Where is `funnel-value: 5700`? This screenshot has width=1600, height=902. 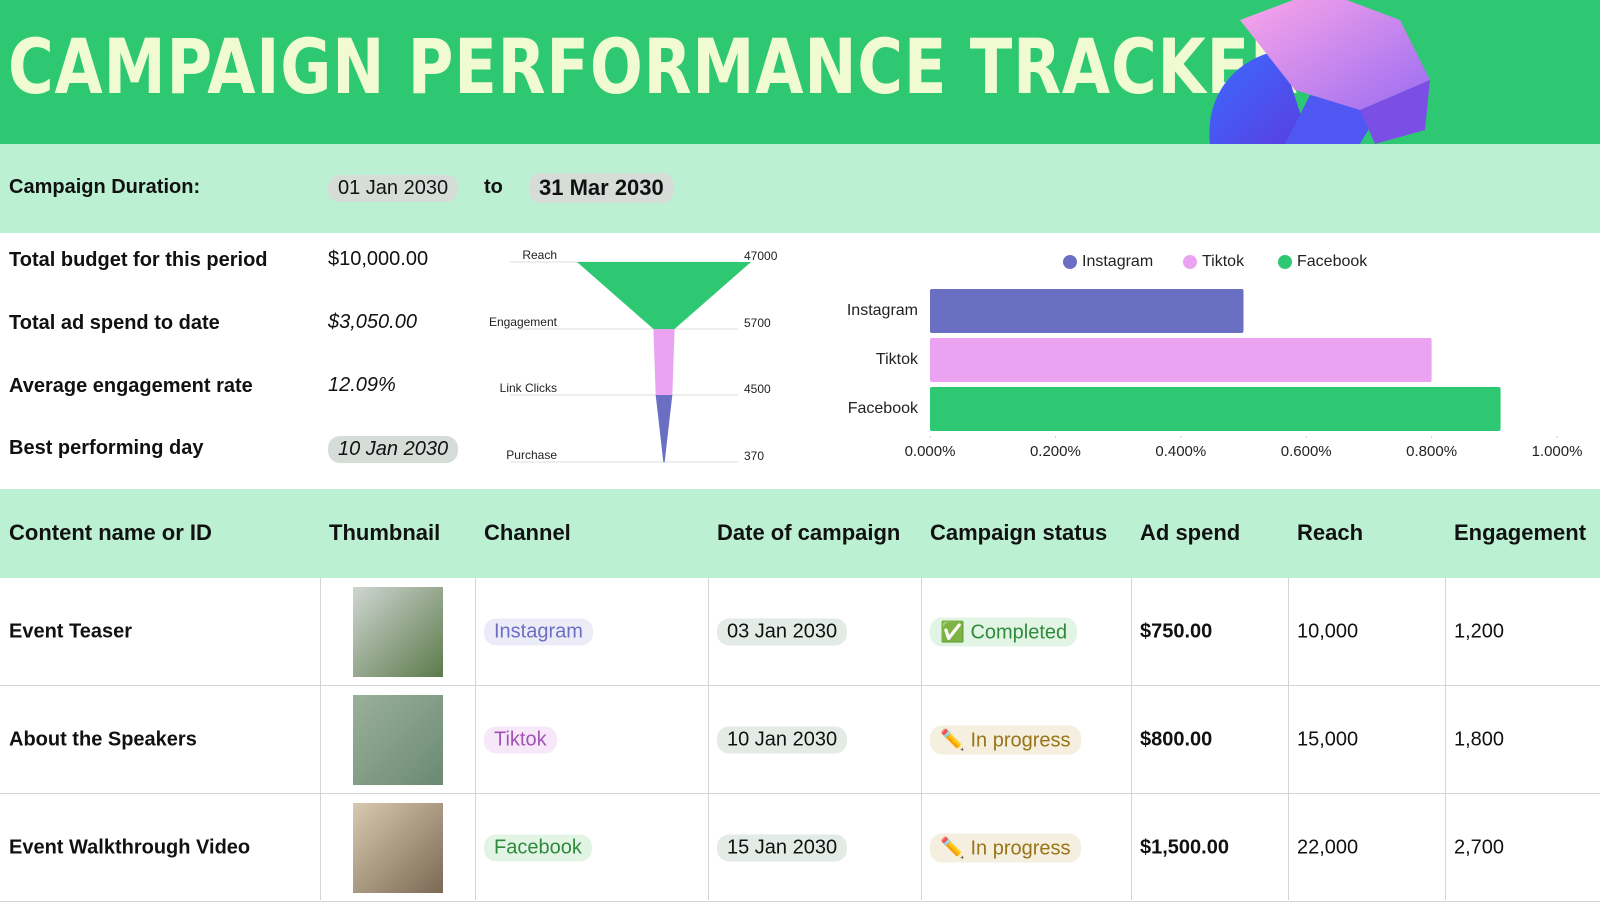
funnel-value: 5700 is located at coordinates (757, 323).